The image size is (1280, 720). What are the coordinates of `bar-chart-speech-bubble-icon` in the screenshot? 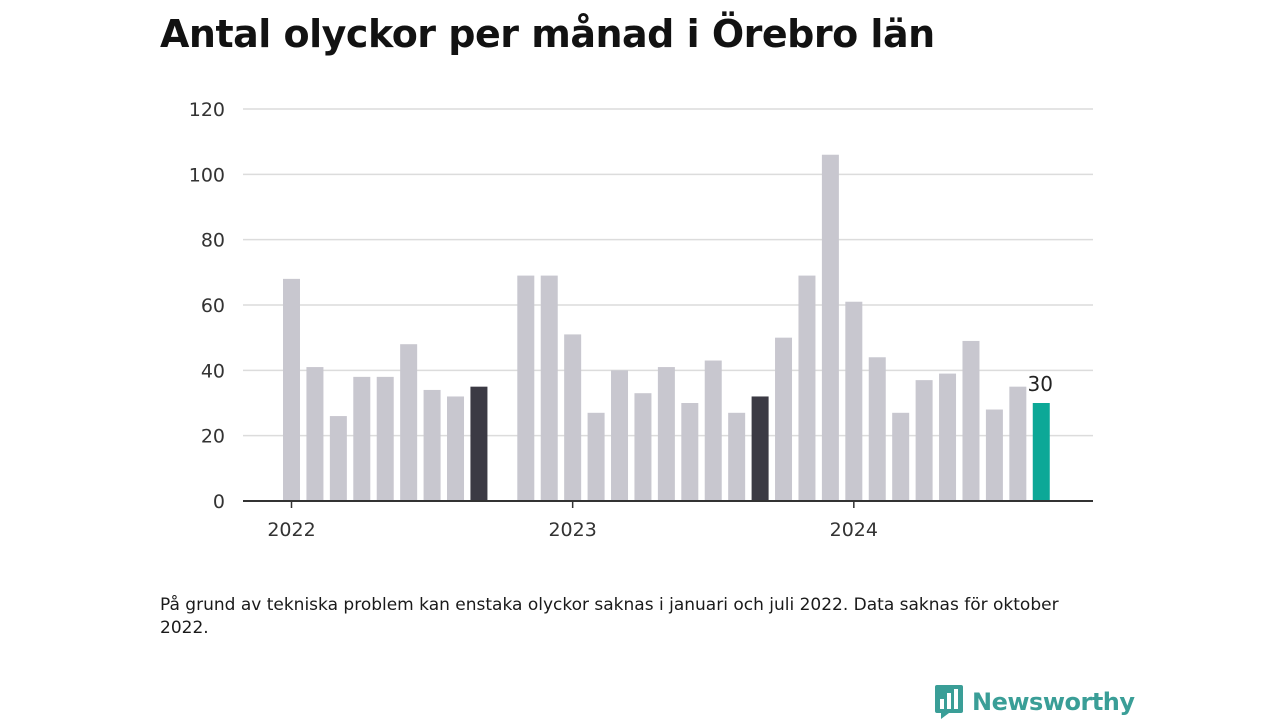 It's located at (949, 702).